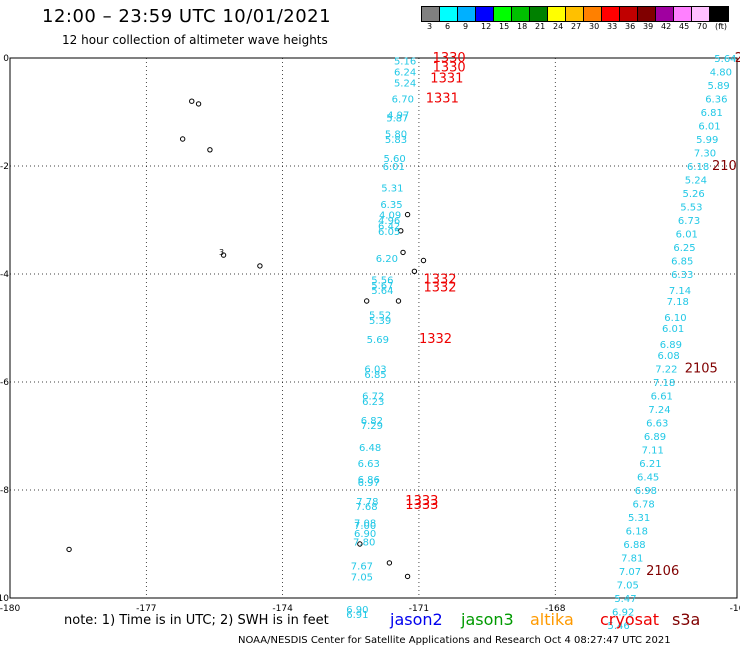  Describe the element at coordinates (643, 505) in the screenshot. I see `wave-height-value: 6.78` at that location.